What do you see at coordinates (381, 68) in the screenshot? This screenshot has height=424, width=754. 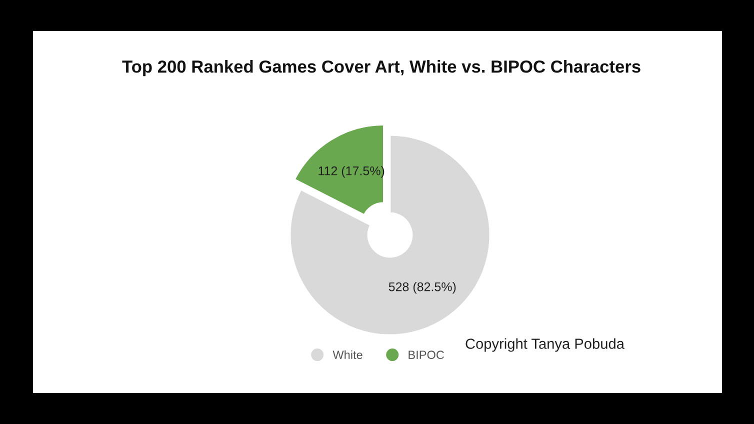 I see `chart-title: Top 200 Ranked Games Cover Art, White vs. BIPOC Characters` at bounding box center [381, 68].